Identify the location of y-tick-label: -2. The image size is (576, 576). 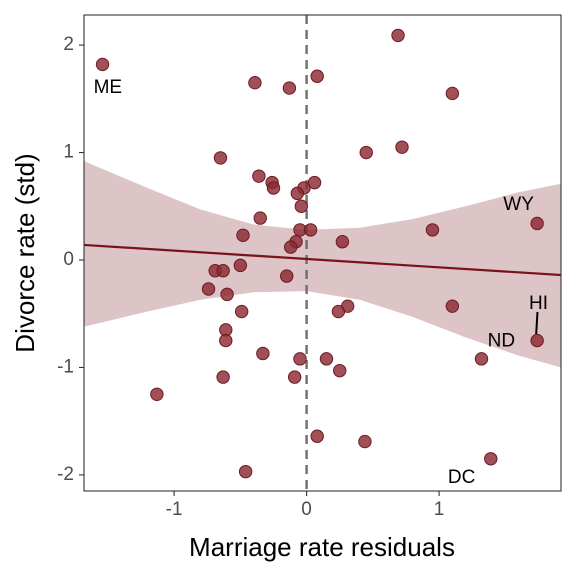
(65, 474).